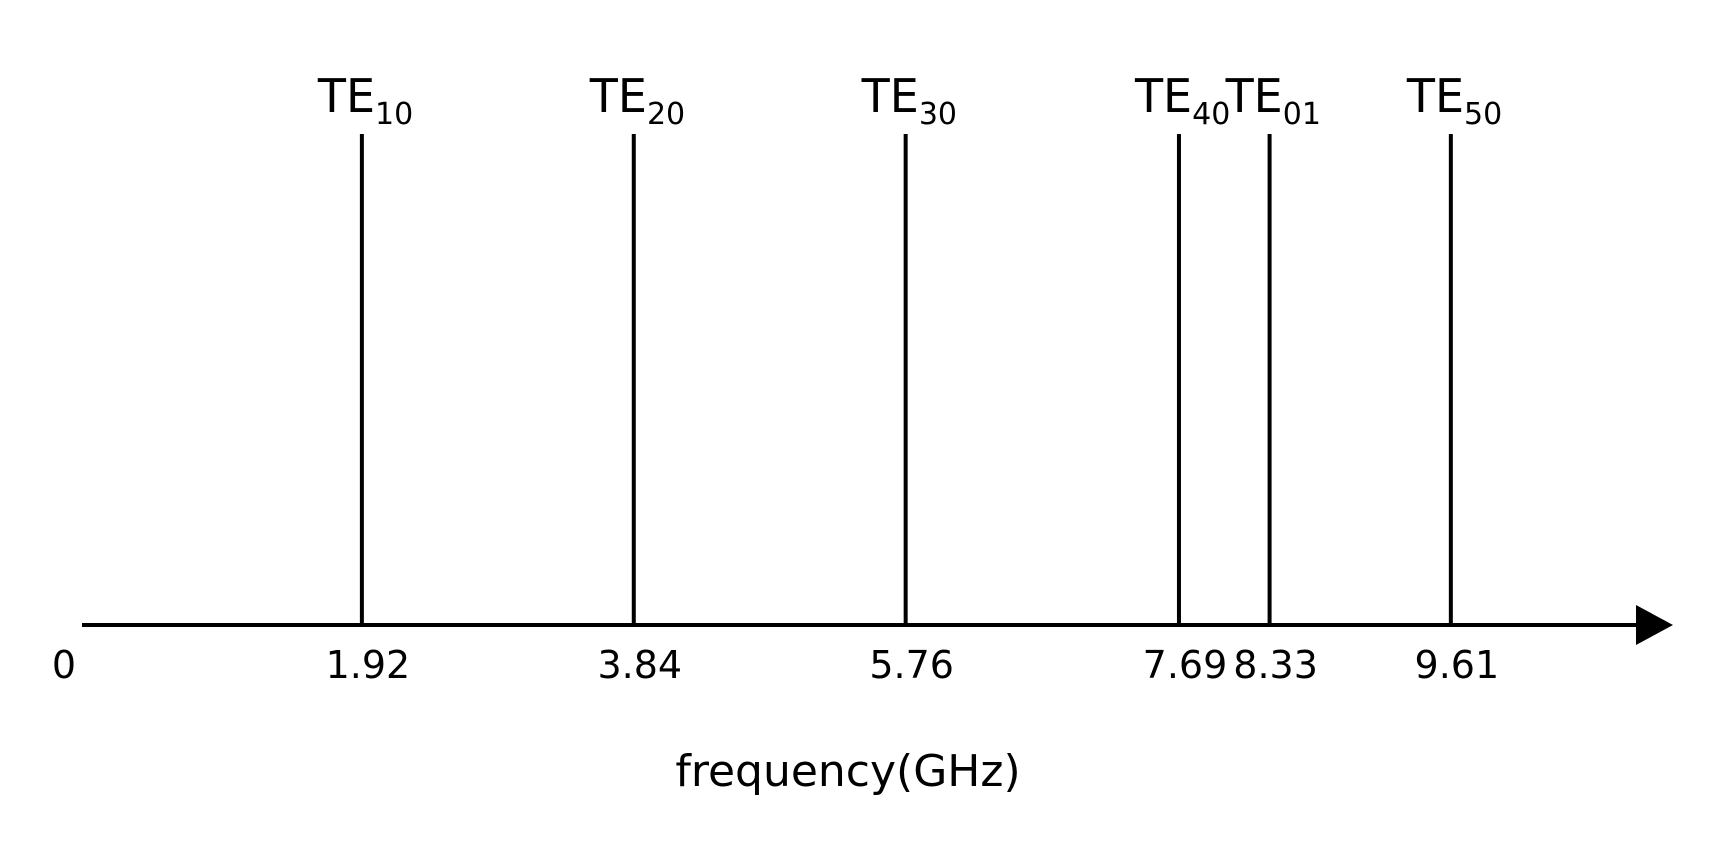 The height and width of the screenshot is (847, 1711). I want to click on mode-label: TE20, so click(637, 100).